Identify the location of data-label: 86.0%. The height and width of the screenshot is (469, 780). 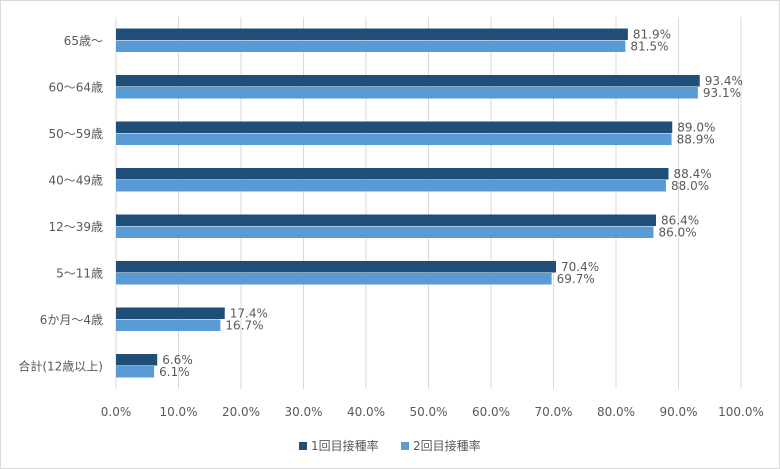
(678, 233).